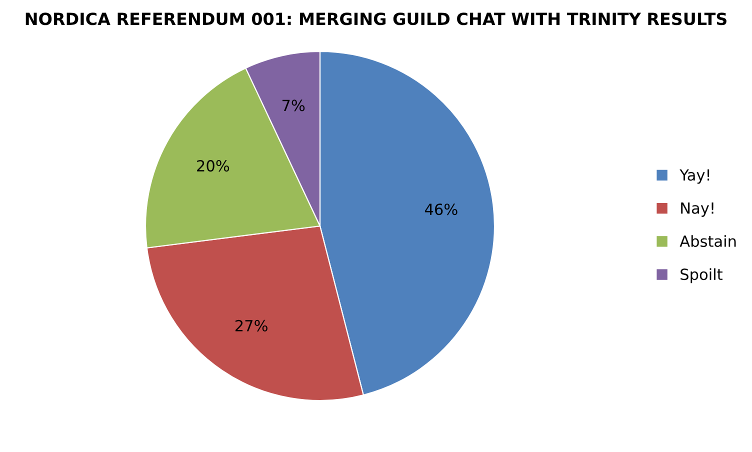  What do you see at coordinates (441, 210) in the screenshot?
I see `data-label: 46%` at bounding box center [441, 210].